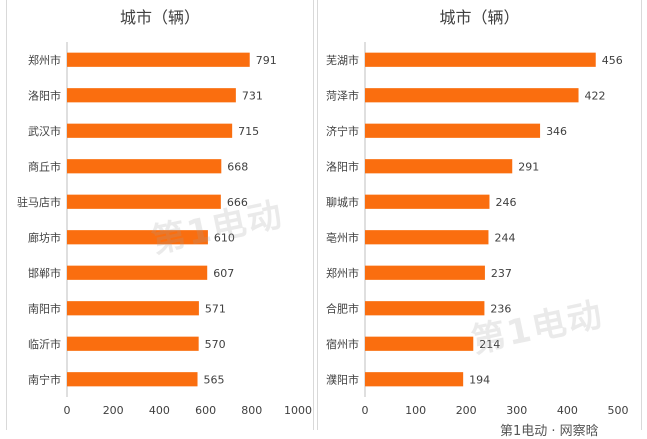  I want to click on right-value-label-8: 214, so click(489, 344).